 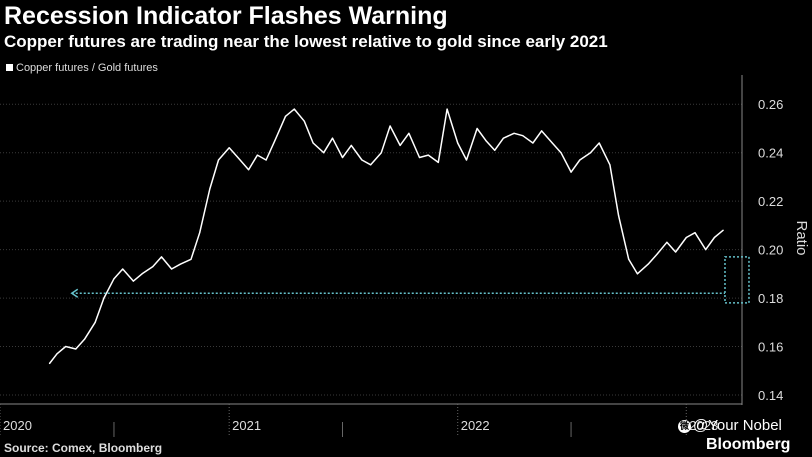 What do you see at coordinates (74, 293) in the screenshot?
I see `annotation-arrowhead` at bounding box center [74, 293].